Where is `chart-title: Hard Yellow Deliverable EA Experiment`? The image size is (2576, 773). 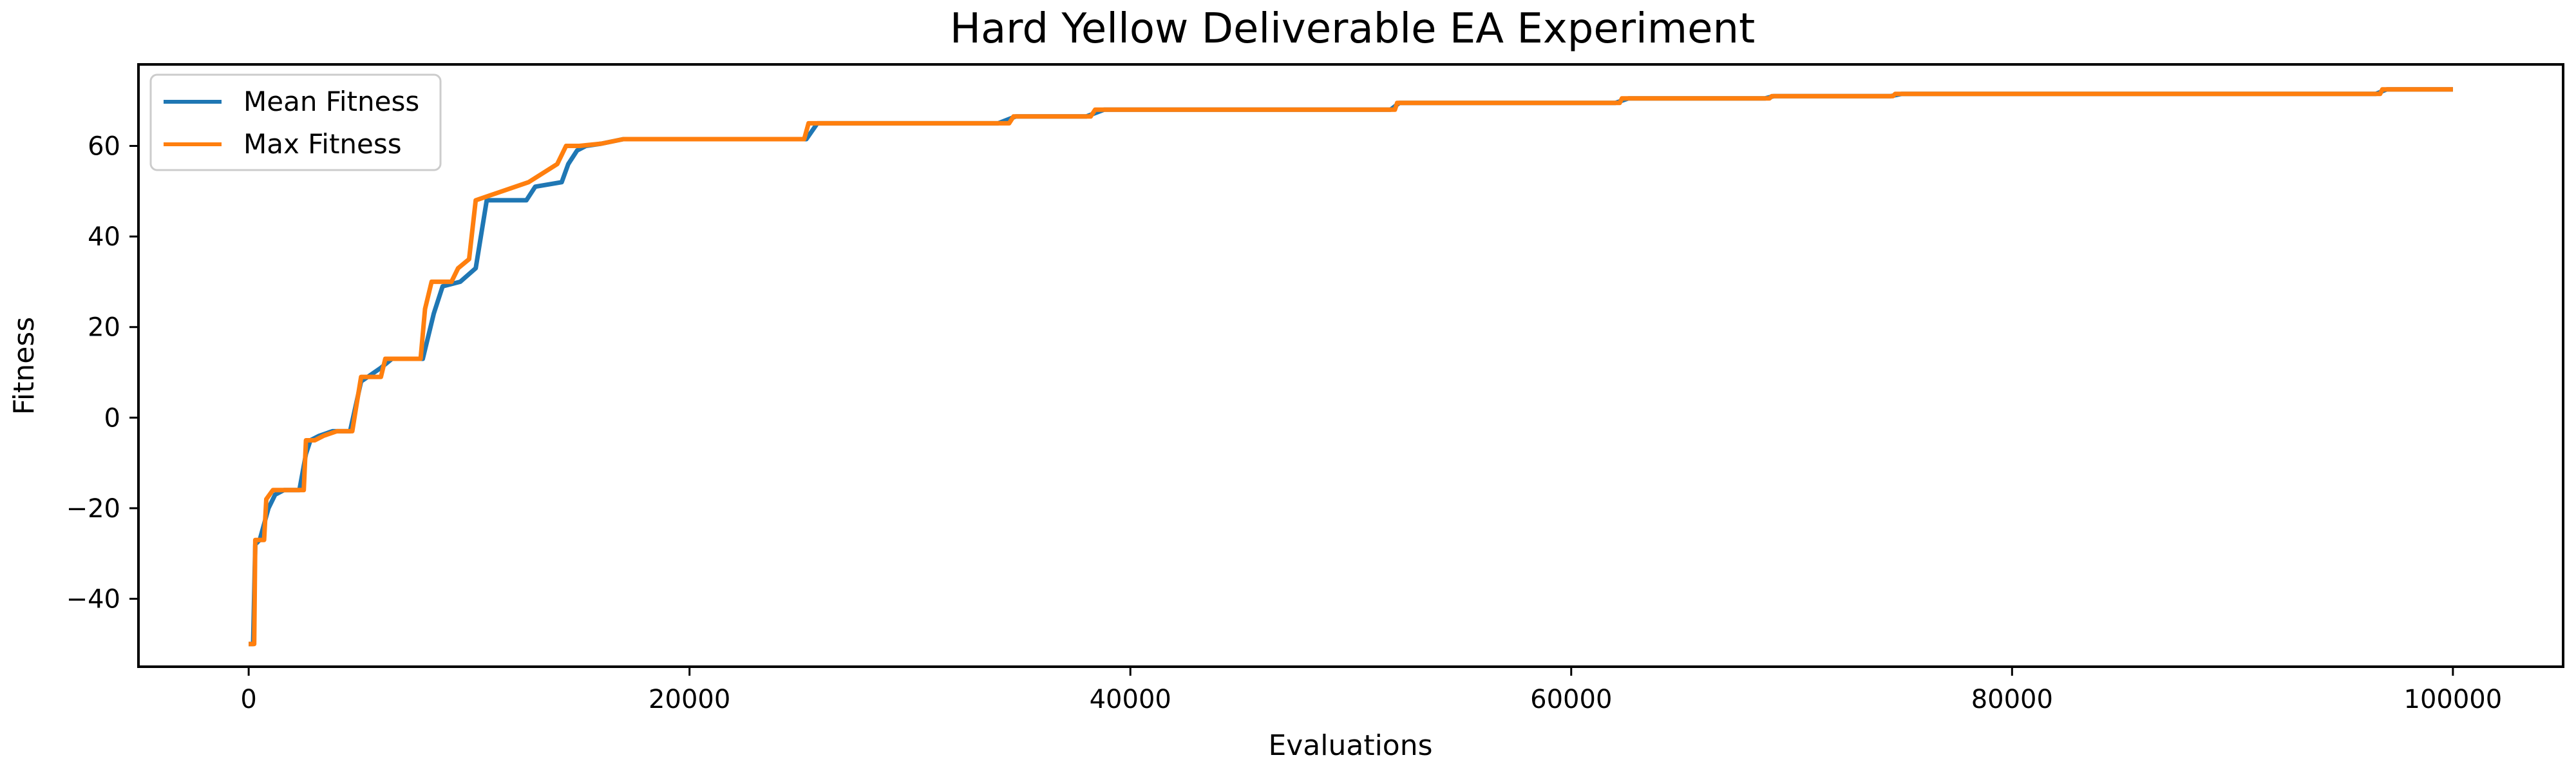
chart-title: Hard Yellow Deliverable EA Experiment is located at coordinates (1352, 29).